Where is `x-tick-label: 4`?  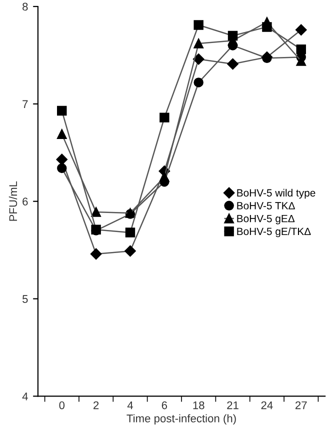 x-tick-label: 4 is located at coordinates (130, 405).